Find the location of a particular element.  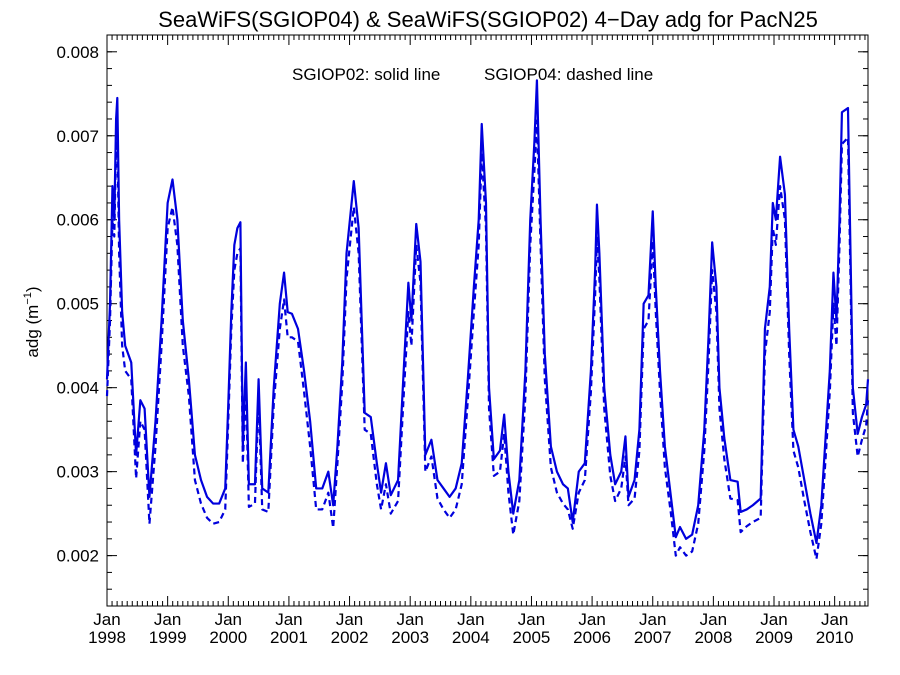

x-tick-year: 2008 is located at coordinates (713, 637).